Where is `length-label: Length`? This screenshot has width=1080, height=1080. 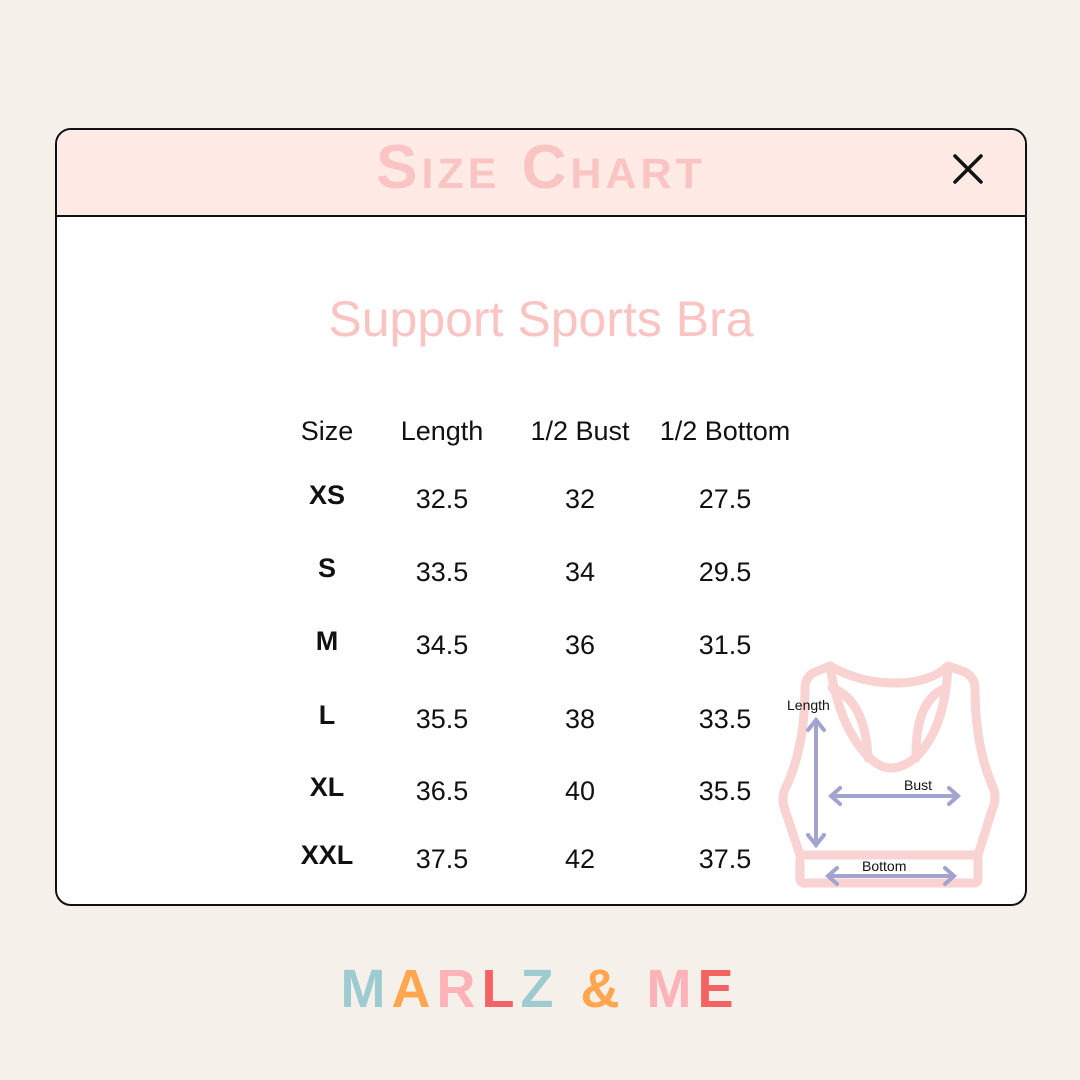
length-label: Length is located at coordinates (808, 705).